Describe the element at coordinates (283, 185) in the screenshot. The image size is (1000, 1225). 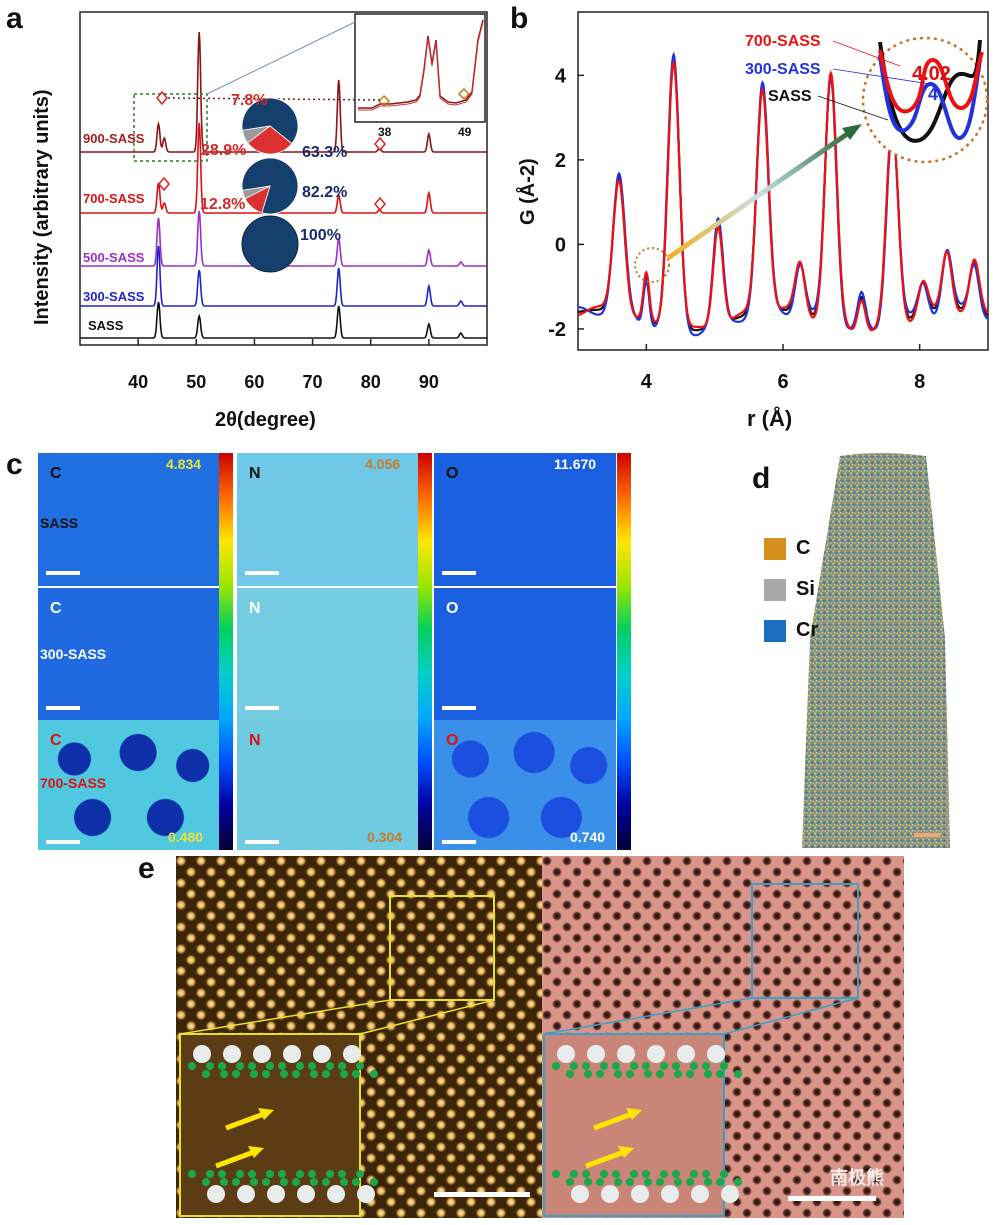
I see `xrd-curves` at that location.